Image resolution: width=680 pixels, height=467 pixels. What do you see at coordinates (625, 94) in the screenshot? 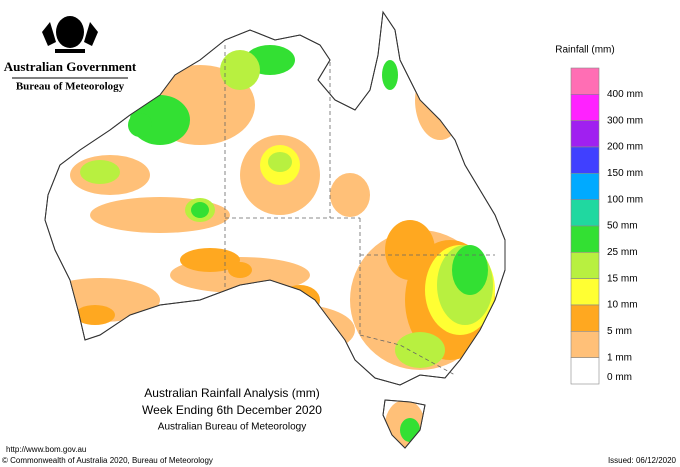
I see `legend-label: 400 mm` at bounding box center [625, 94].